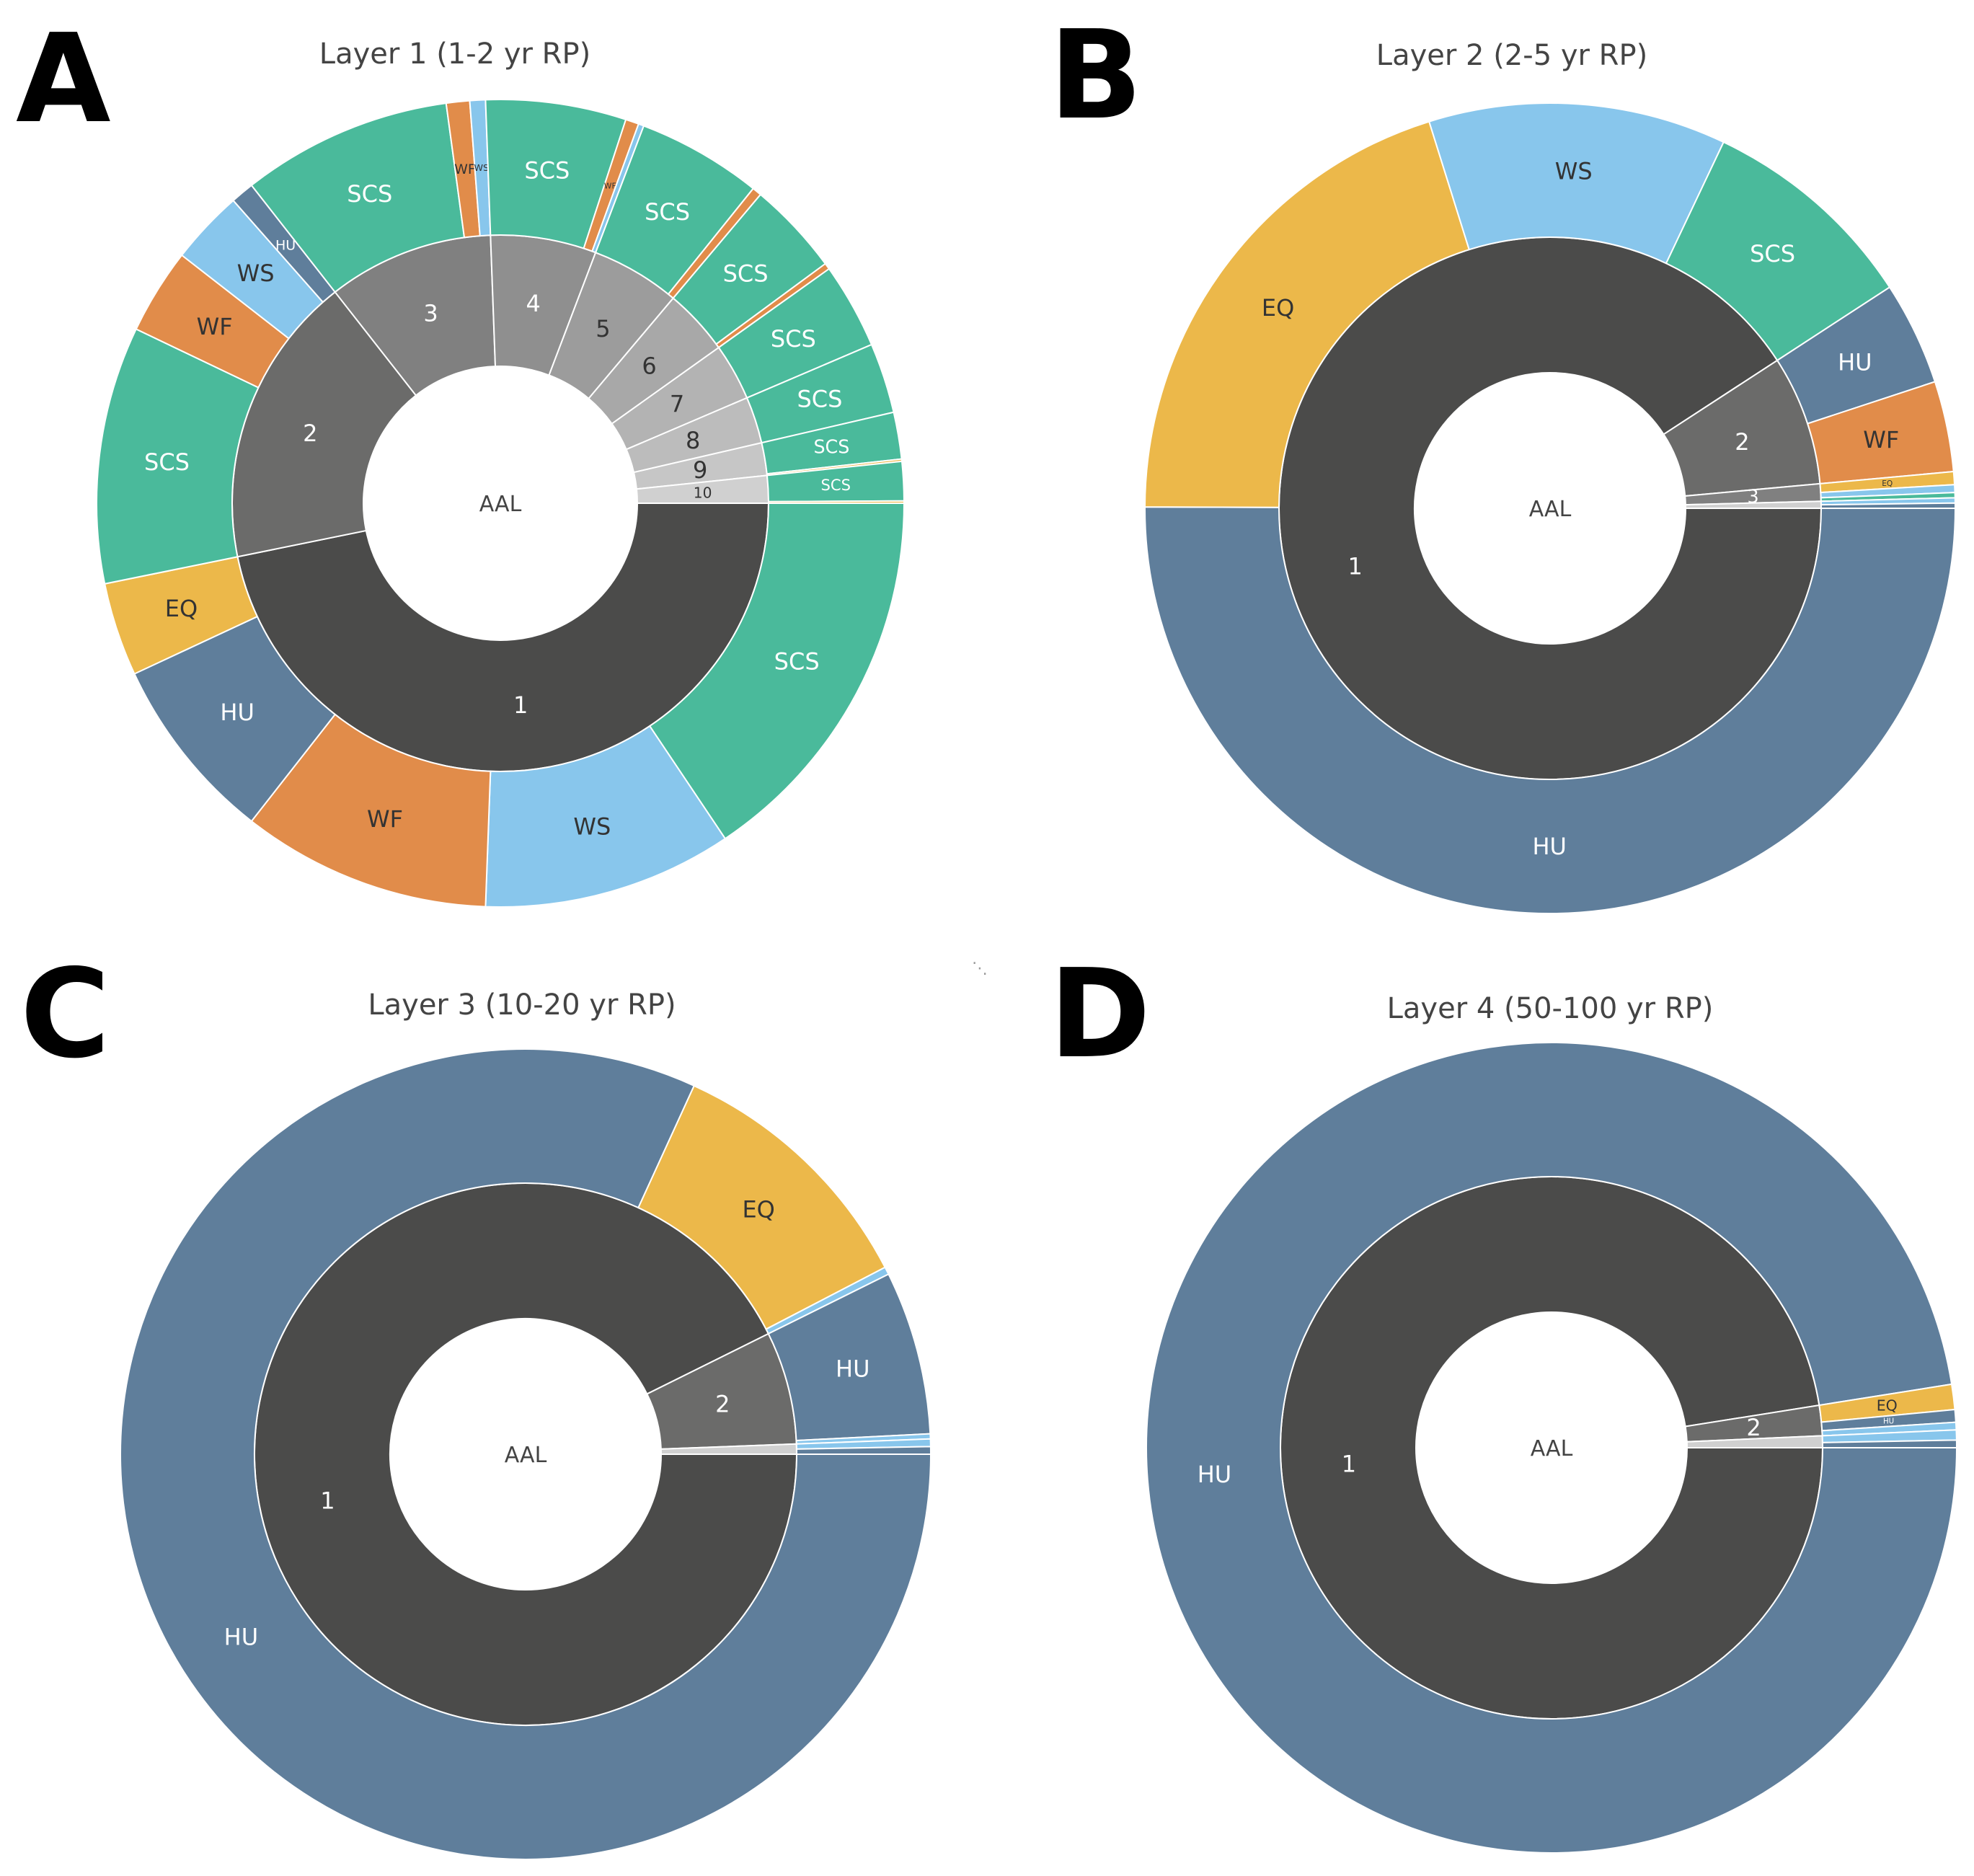  What do you see at coordinates (63, 79) in the screenshot?
I see `panel-label-a: A` at bounding box center [63, 79].